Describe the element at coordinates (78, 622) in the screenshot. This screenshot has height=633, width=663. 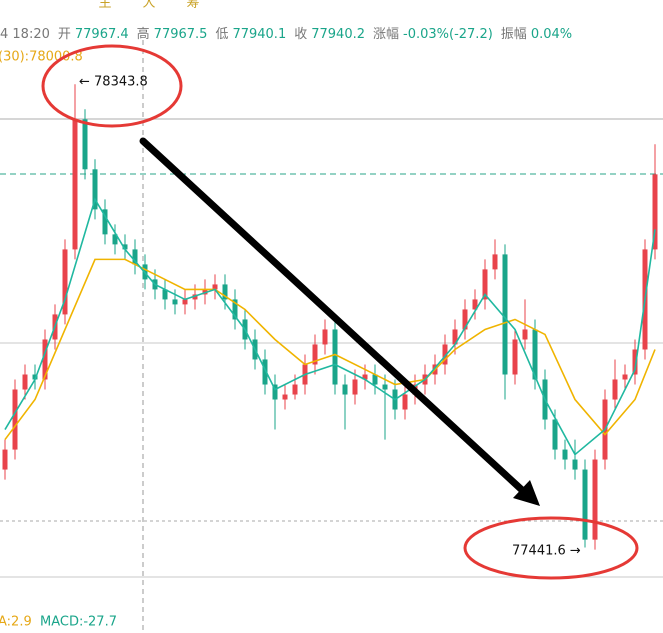
I see `indicator-macd: MACD:-27.7` at that location.